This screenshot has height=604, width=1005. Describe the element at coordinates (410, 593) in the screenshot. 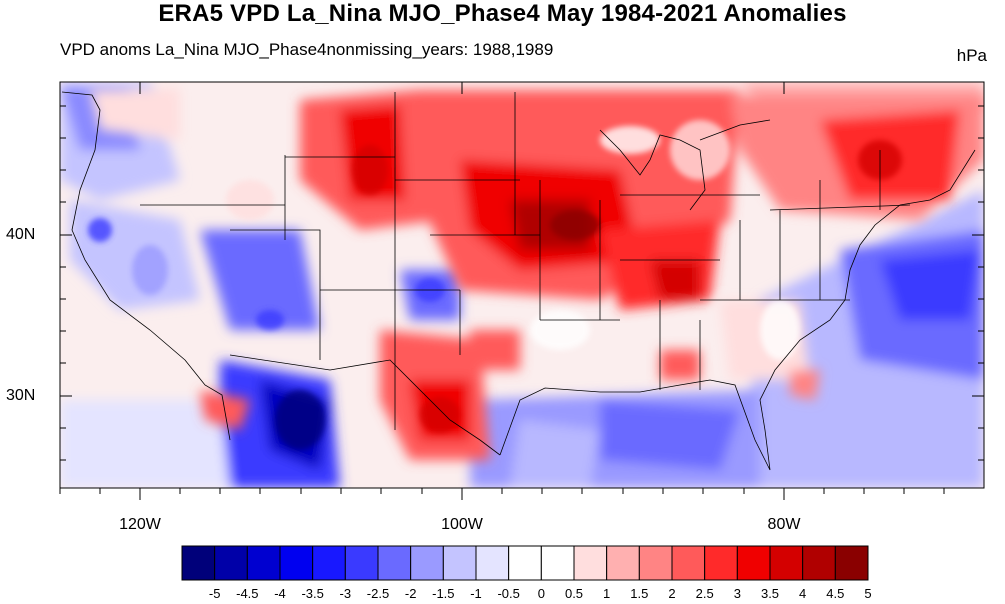

I see `colorbar-tick-label: -2` at that location.